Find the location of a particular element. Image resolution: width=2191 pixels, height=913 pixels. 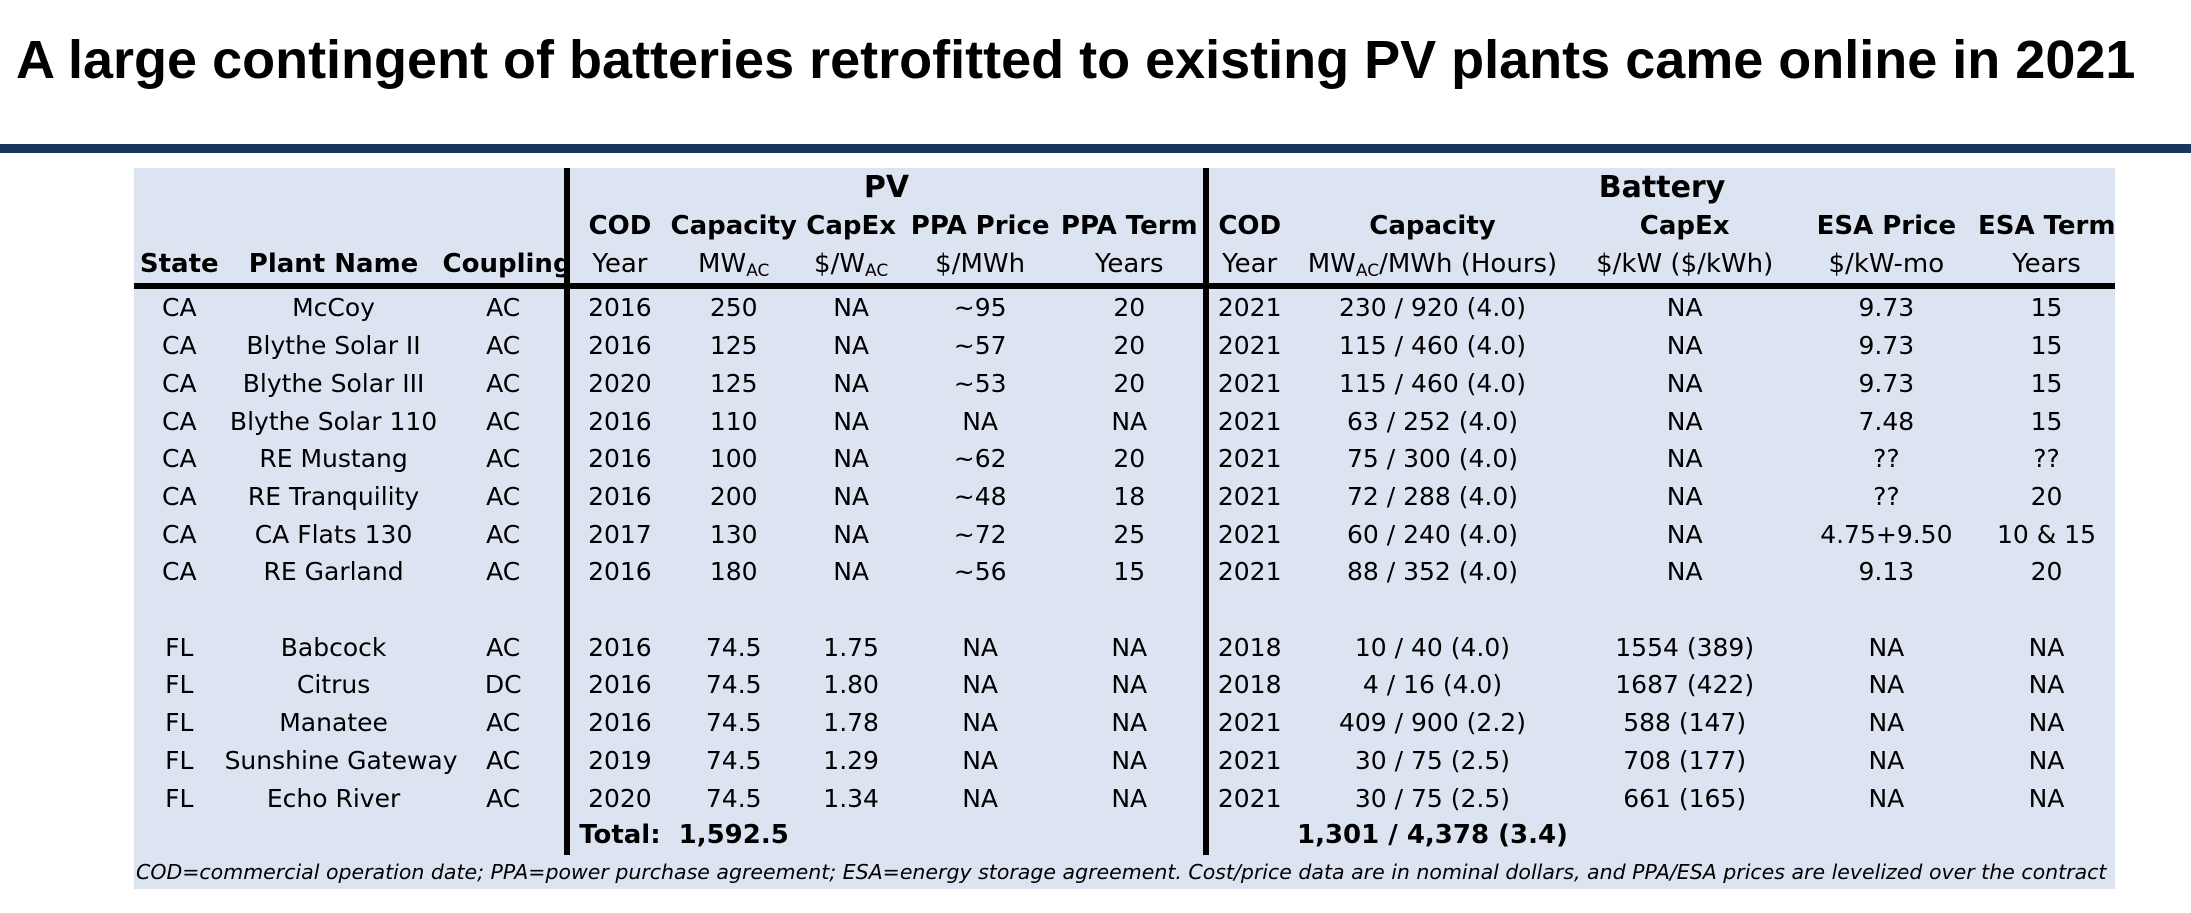

cell-pv-capacity: 180 is located at coordinates (733, 572).